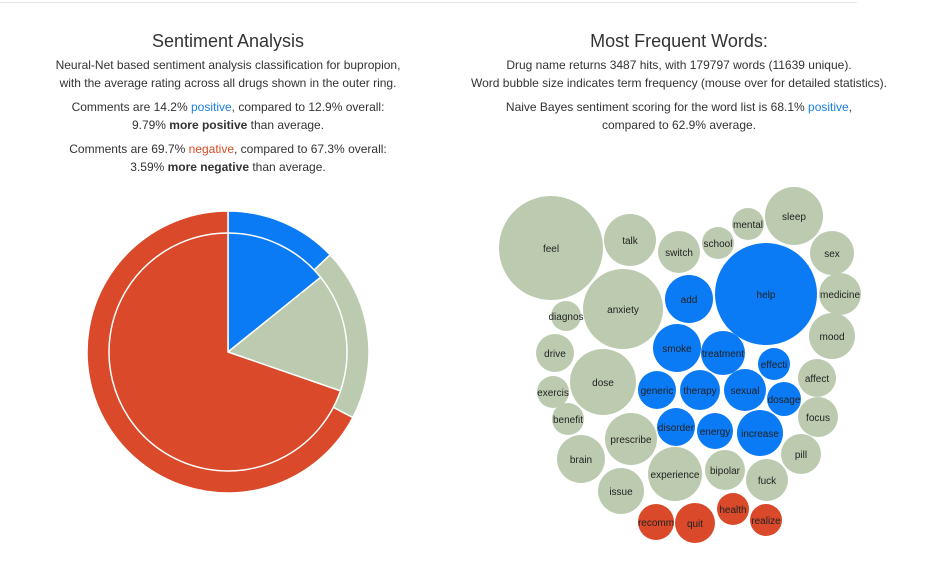  I want to click on bubble-feel-circle, so click(551, 248).